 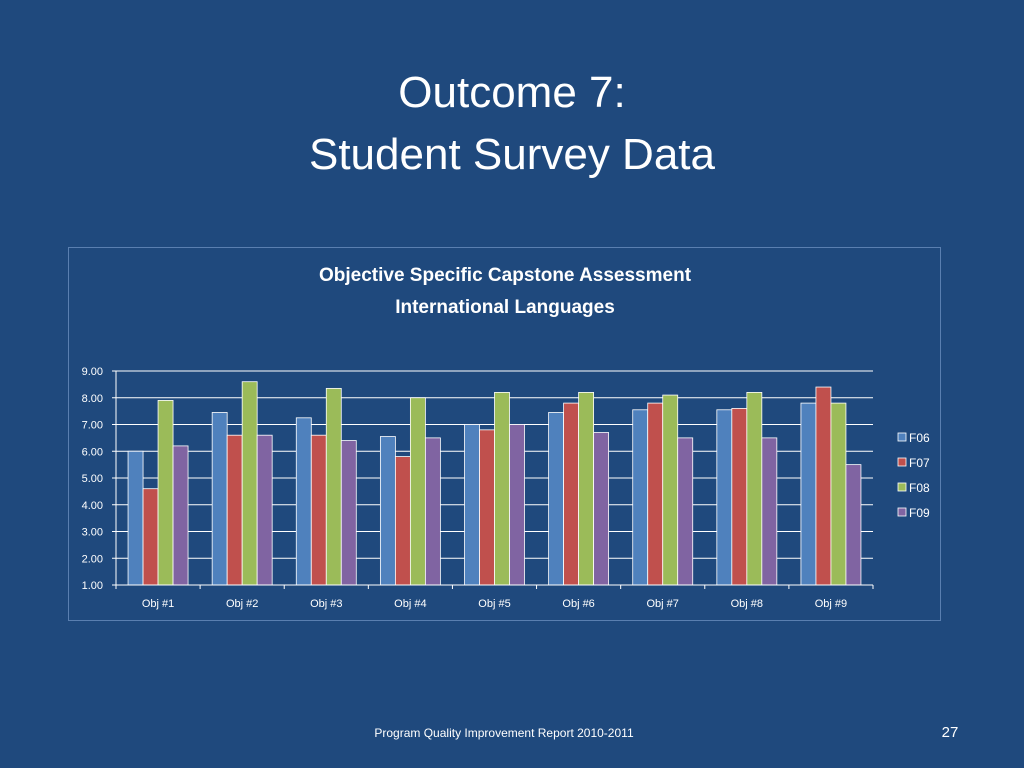 What do you see at coordinates (511, 154) in the screenshot?
I see `slide-title-line2: Student Survey Data` at bounding box center [511, 154].